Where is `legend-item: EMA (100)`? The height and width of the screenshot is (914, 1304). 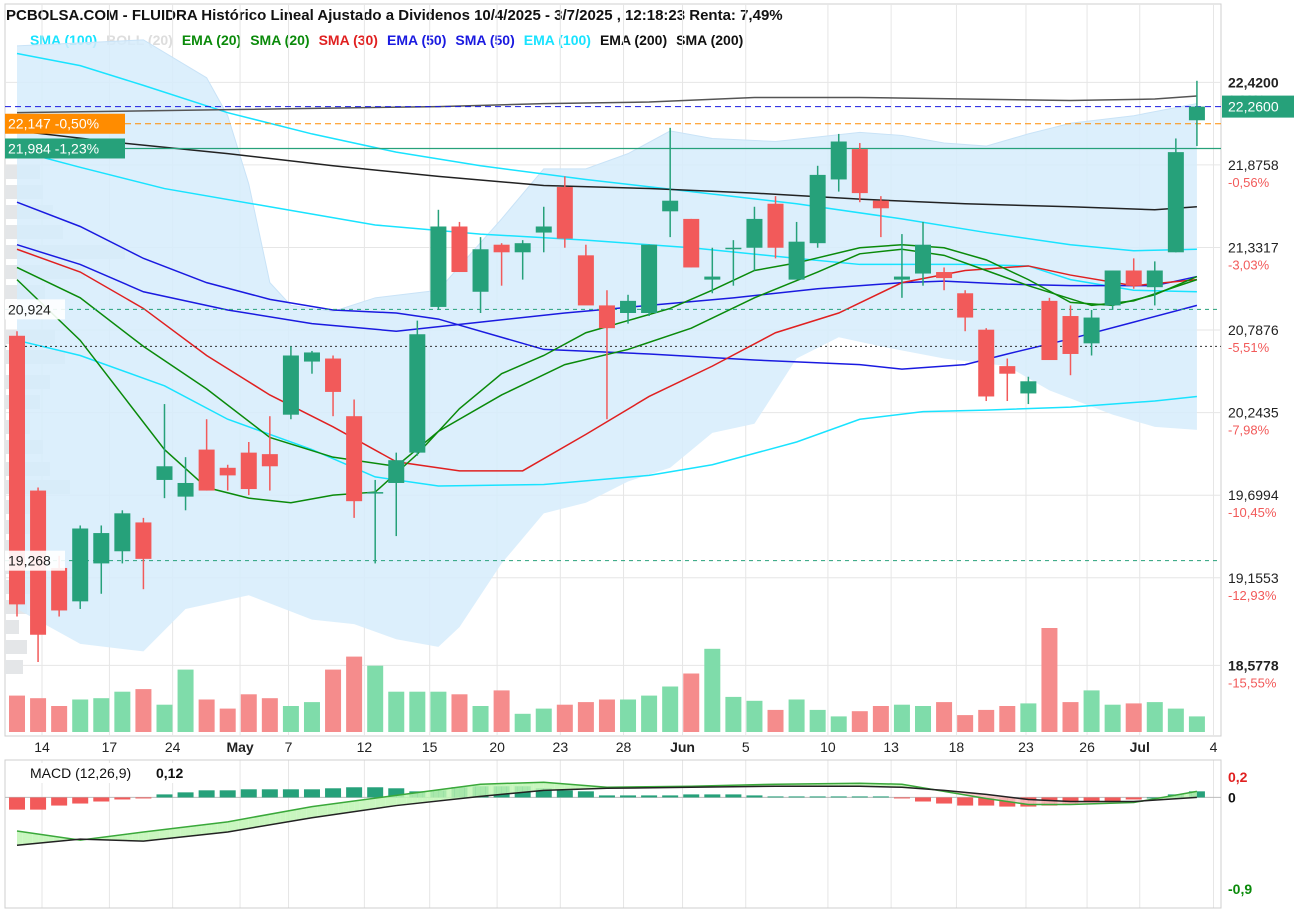 legend-item: EMA (100) is located at coordinates (557, 40).